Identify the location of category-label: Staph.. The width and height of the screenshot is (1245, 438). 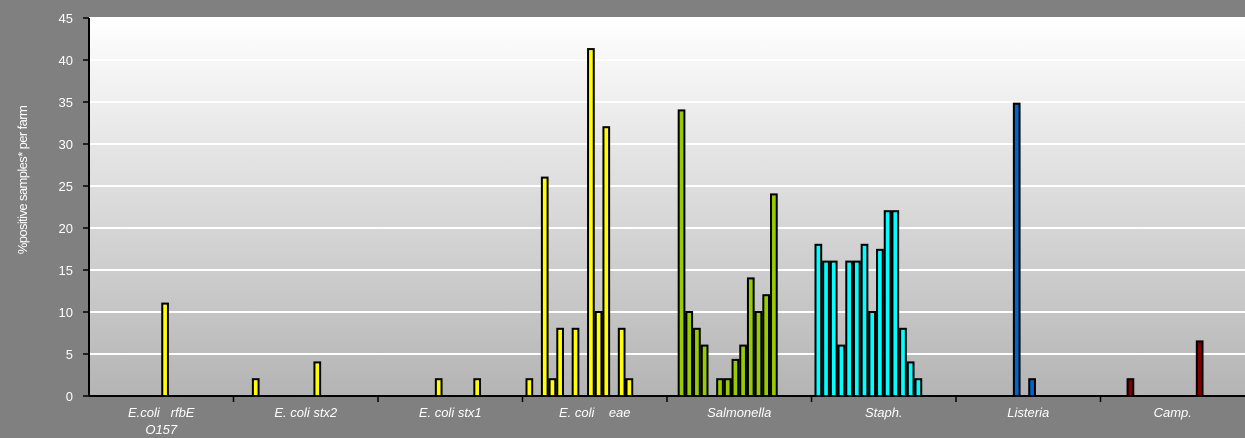
(884, 412).